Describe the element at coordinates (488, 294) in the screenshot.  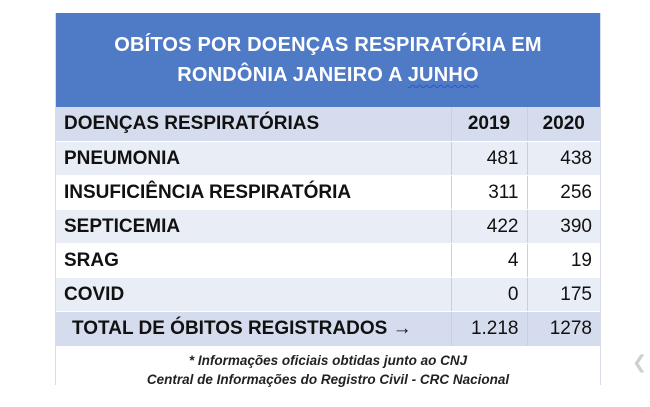
I see `row-2019: 0` at that location.